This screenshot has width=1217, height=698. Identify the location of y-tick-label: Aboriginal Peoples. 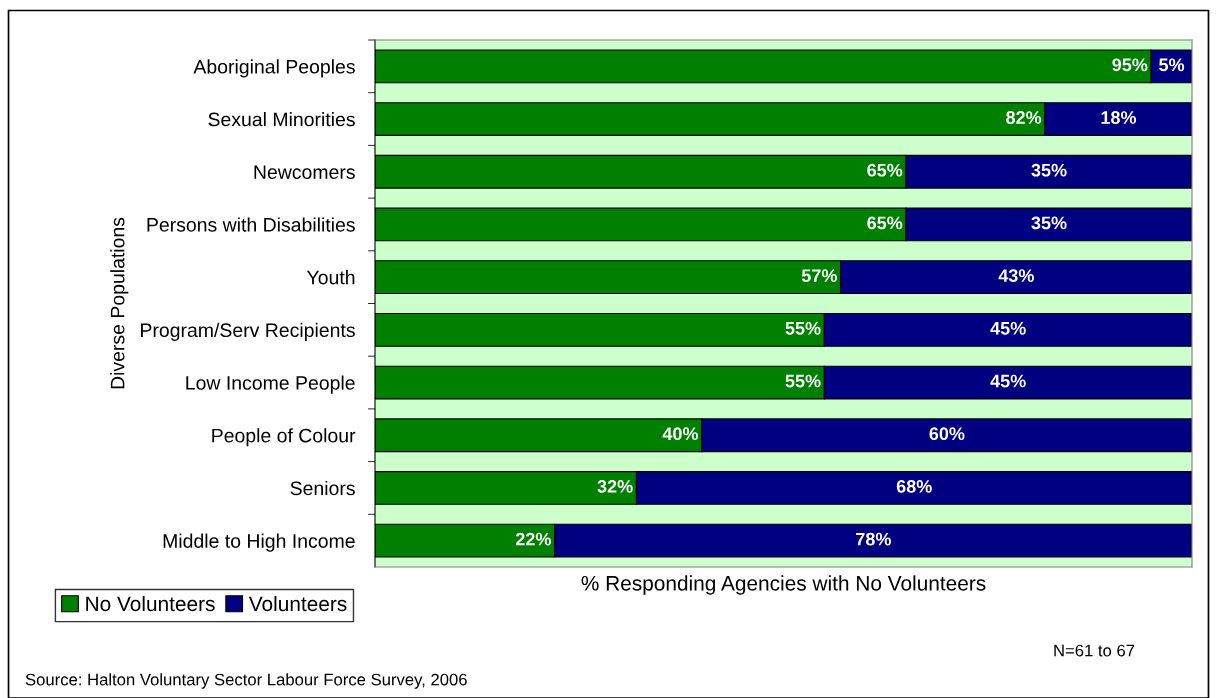
(274, 68).